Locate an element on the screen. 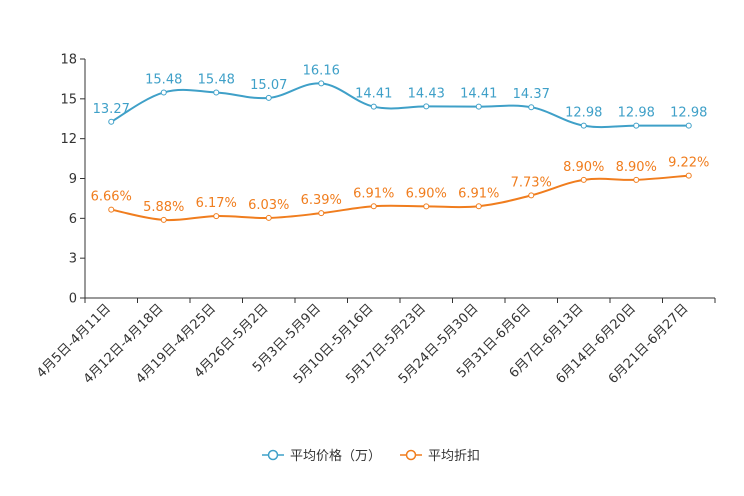  legend-label: 平均价格（万） is located at coordinates (335, 456).